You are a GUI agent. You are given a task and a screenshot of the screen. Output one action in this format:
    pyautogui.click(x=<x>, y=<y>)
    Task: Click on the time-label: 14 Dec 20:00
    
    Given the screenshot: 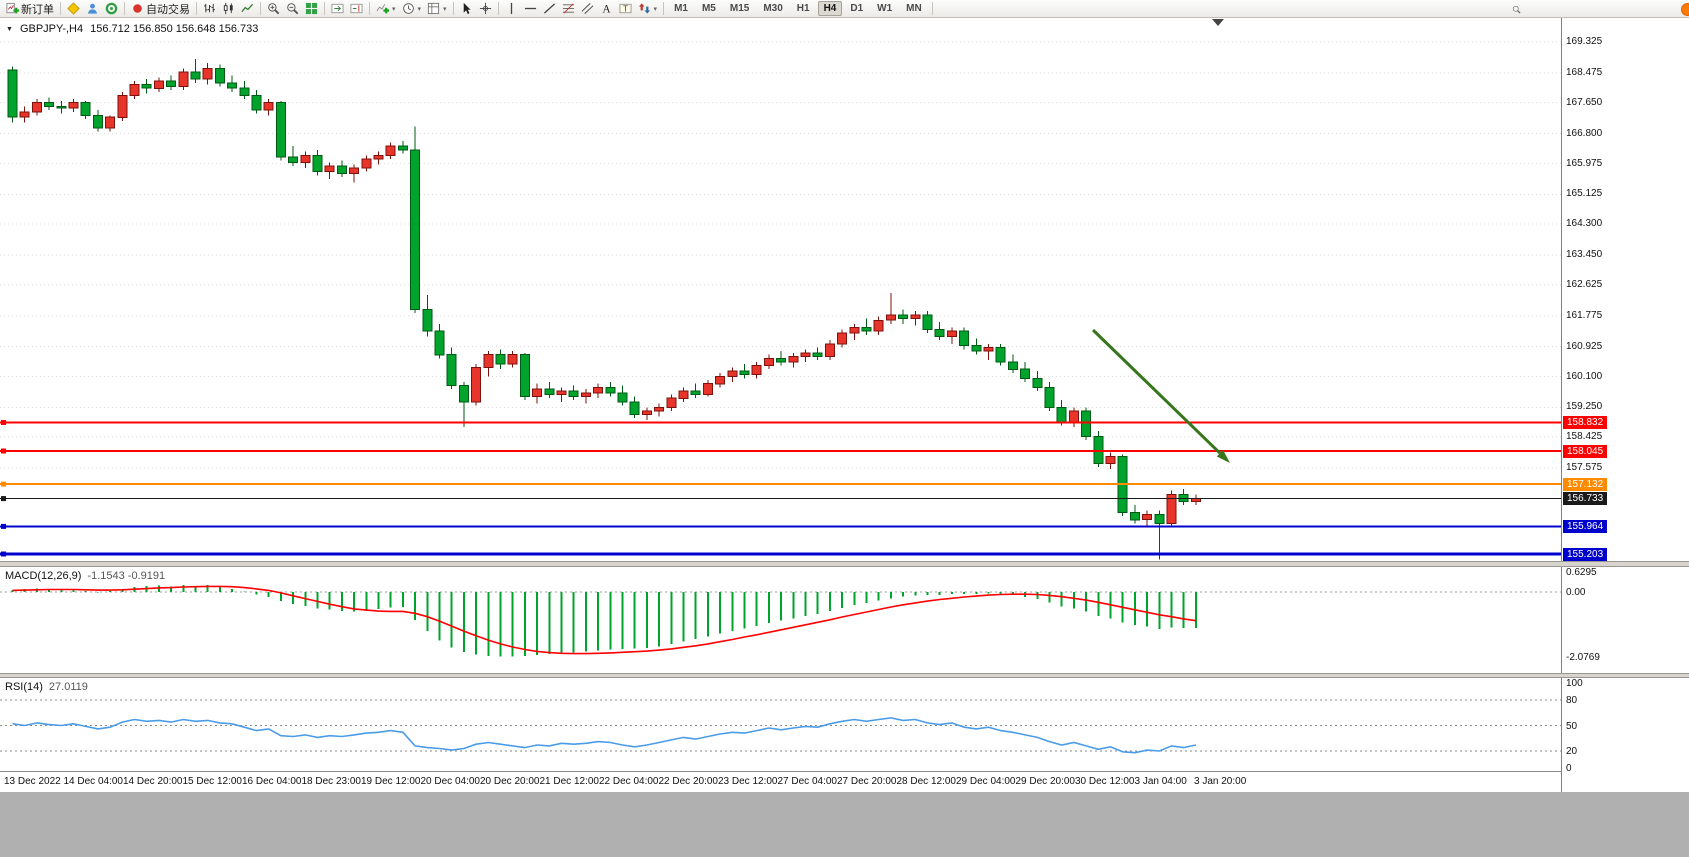 What is the action you would take?
    pyautogui.click(x=153, y=781)
    